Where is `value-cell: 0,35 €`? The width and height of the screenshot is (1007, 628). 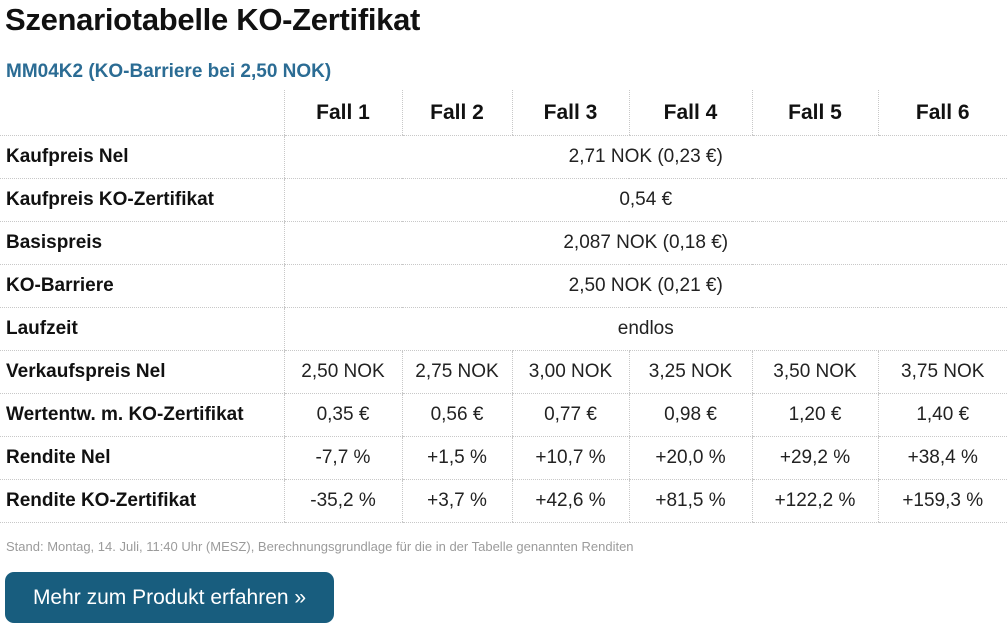 value-cell: 0,35 € is located at coordinates (342, 415).